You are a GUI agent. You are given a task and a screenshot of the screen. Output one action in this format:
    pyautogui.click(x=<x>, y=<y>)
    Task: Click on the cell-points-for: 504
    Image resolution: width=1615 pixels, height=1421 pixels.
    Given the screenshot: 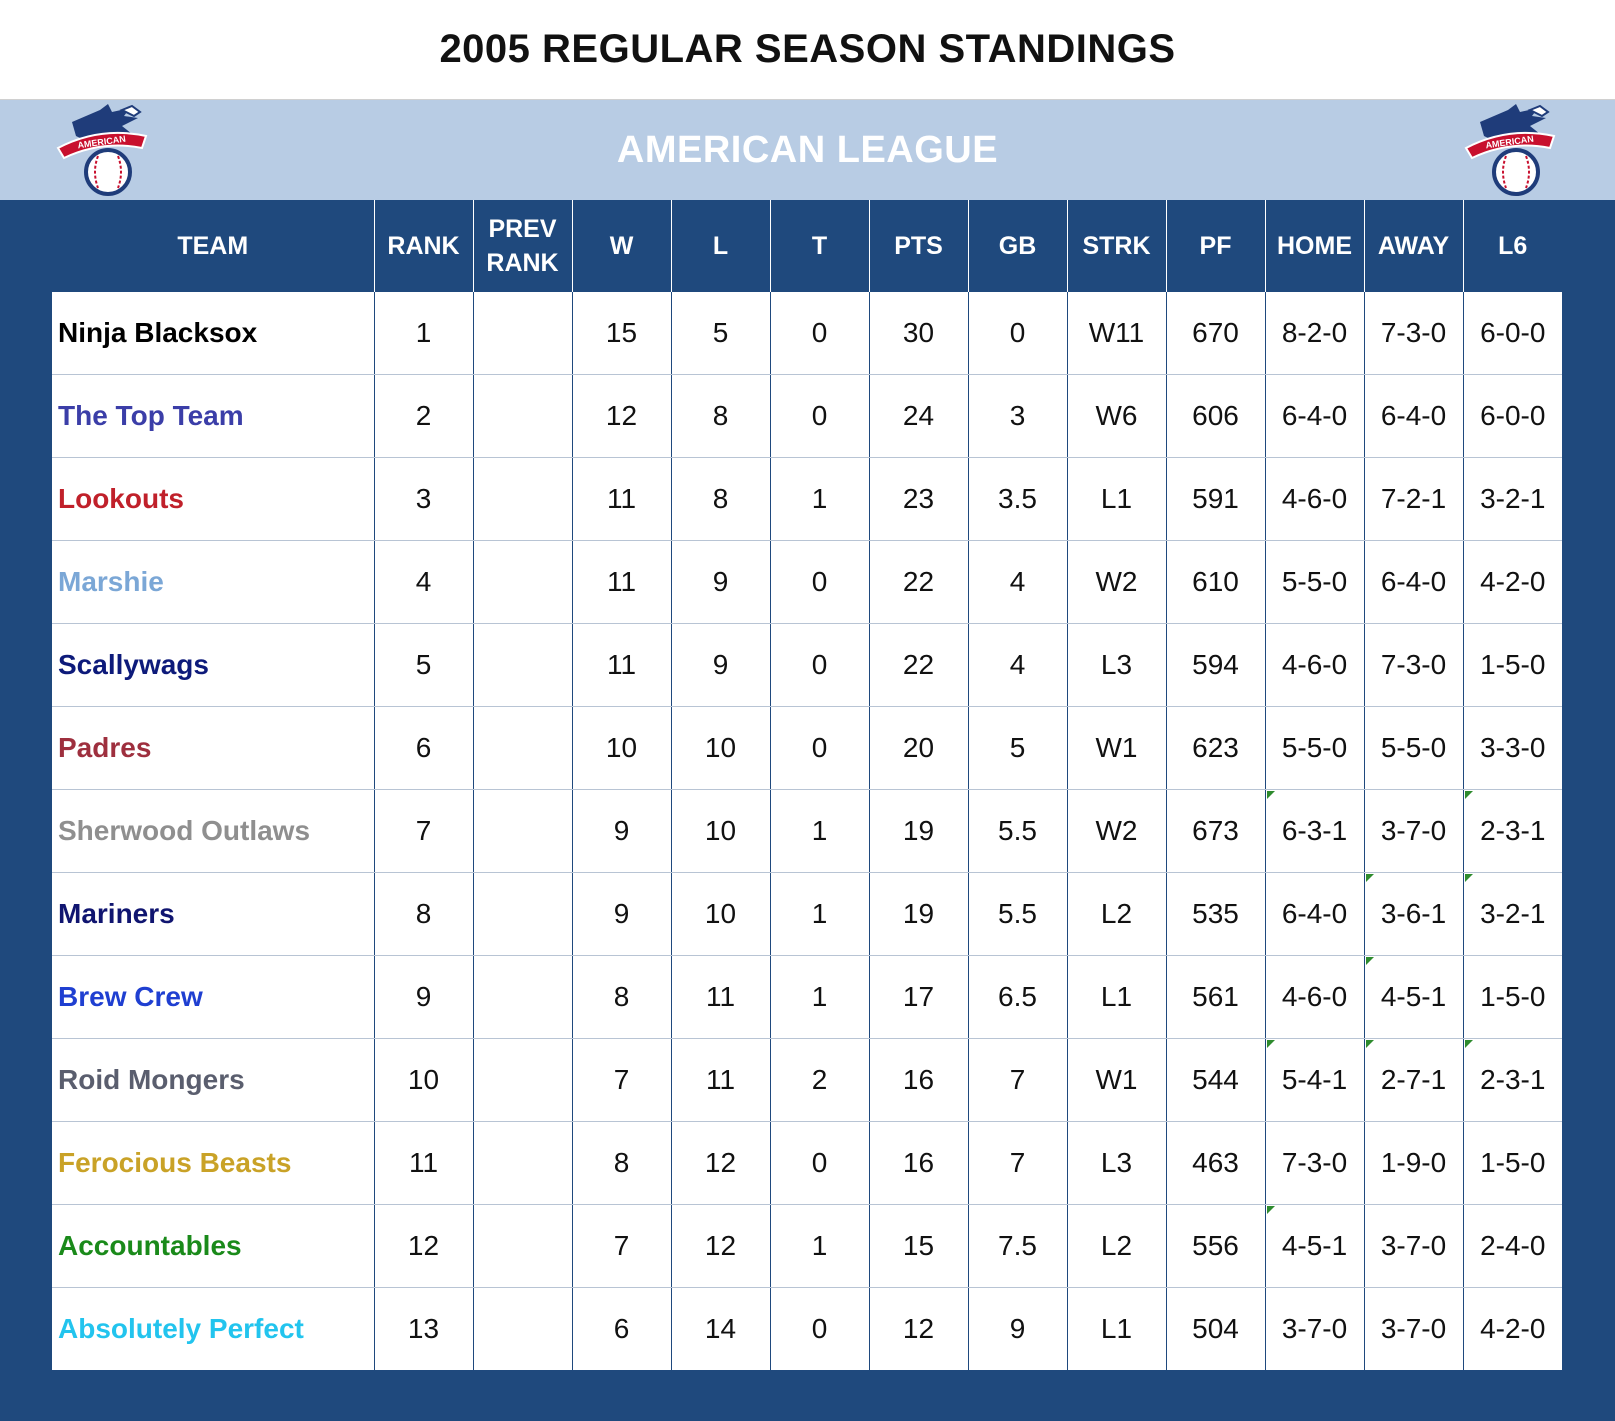 What is the action you would take?
    pyautogui.click(x=1215, y=1328)
    